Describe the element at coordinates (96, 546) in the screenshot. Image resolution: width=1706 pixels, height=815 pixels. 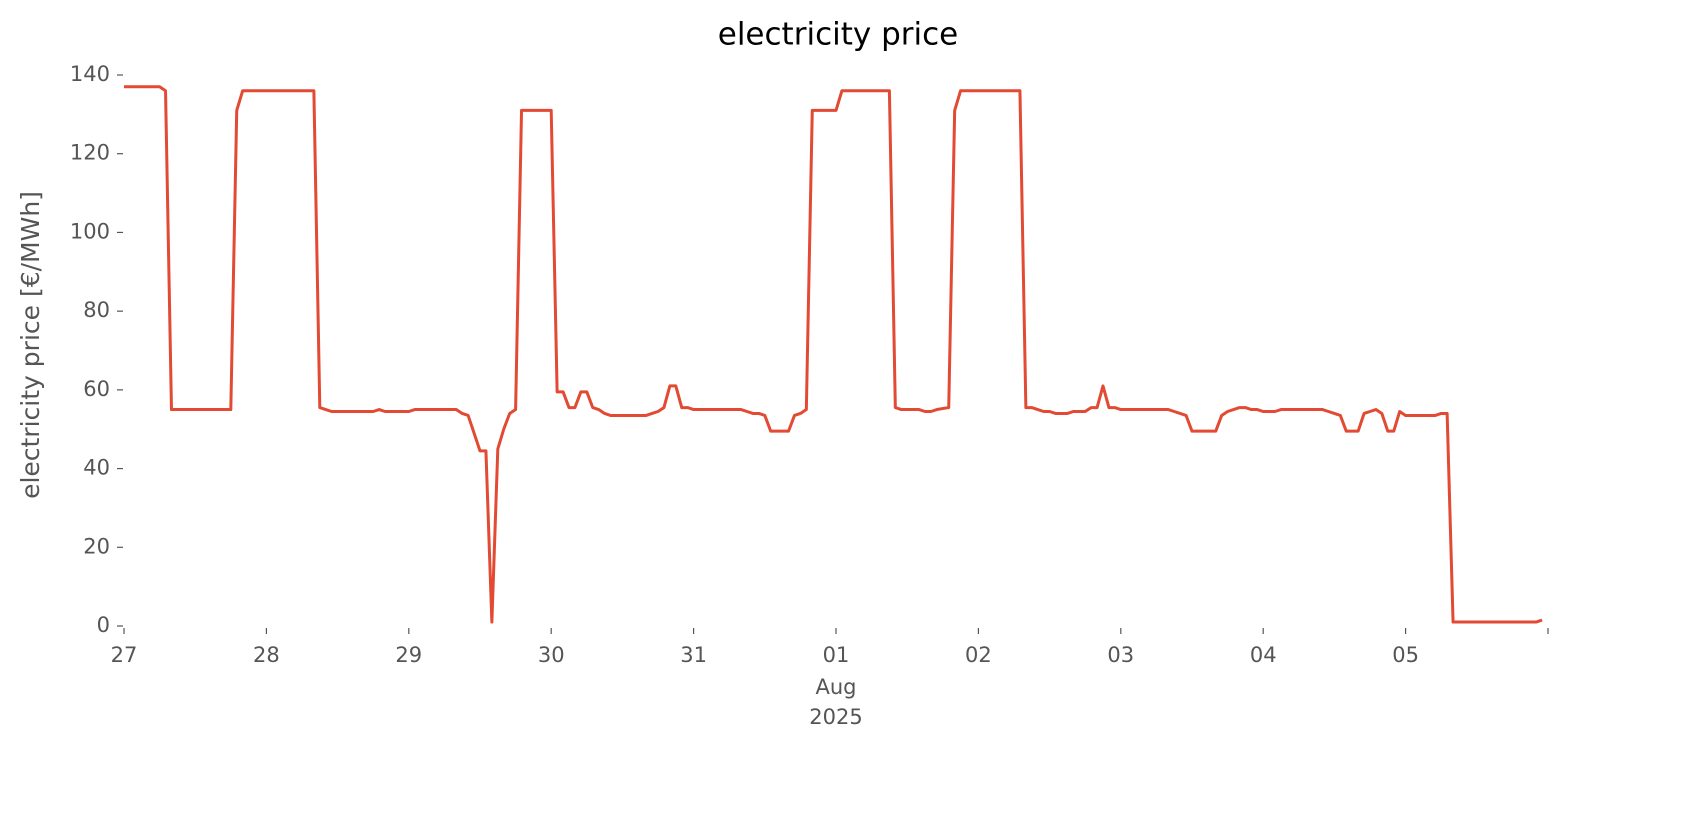
I see `y-tick-label: 20` at that location.